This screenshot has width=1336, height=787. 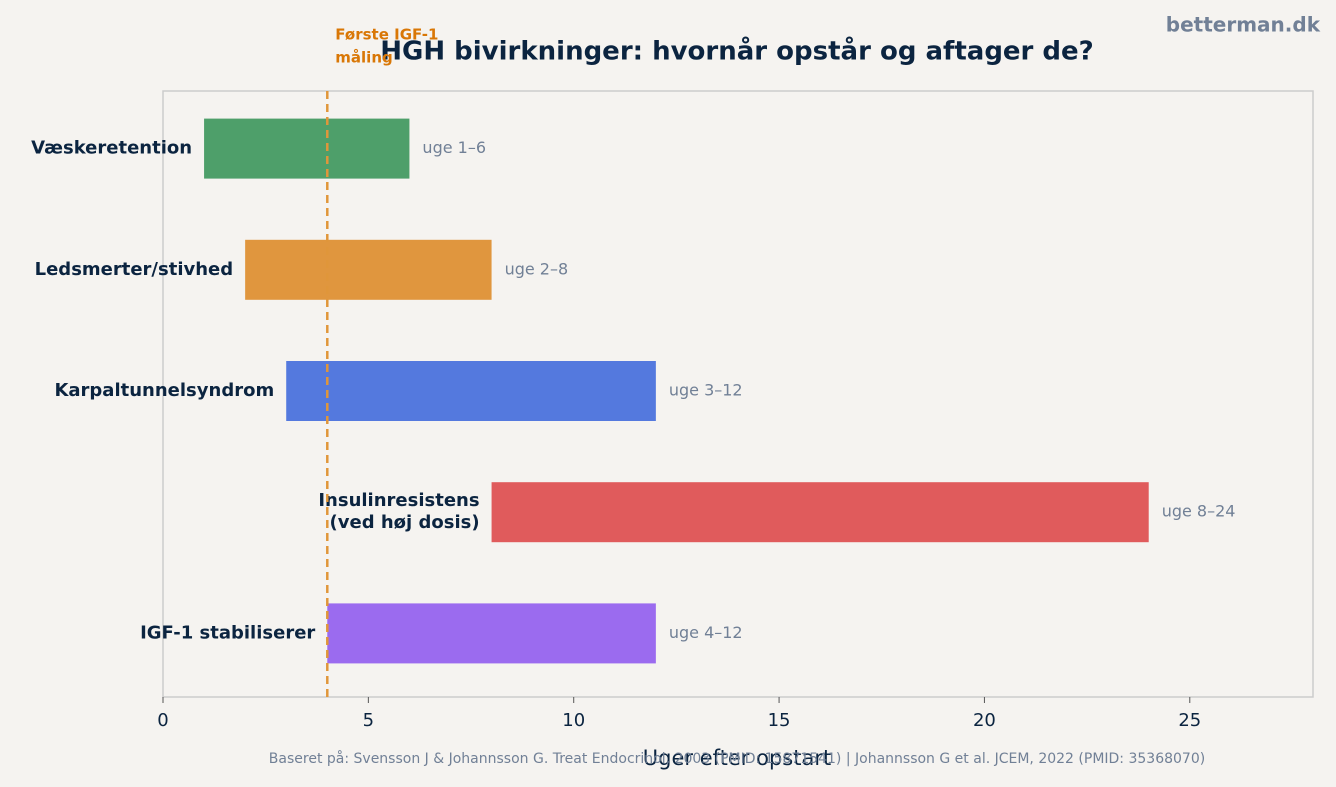 I want to click on category-label: Væskeretention, so click(x=111, y=148).